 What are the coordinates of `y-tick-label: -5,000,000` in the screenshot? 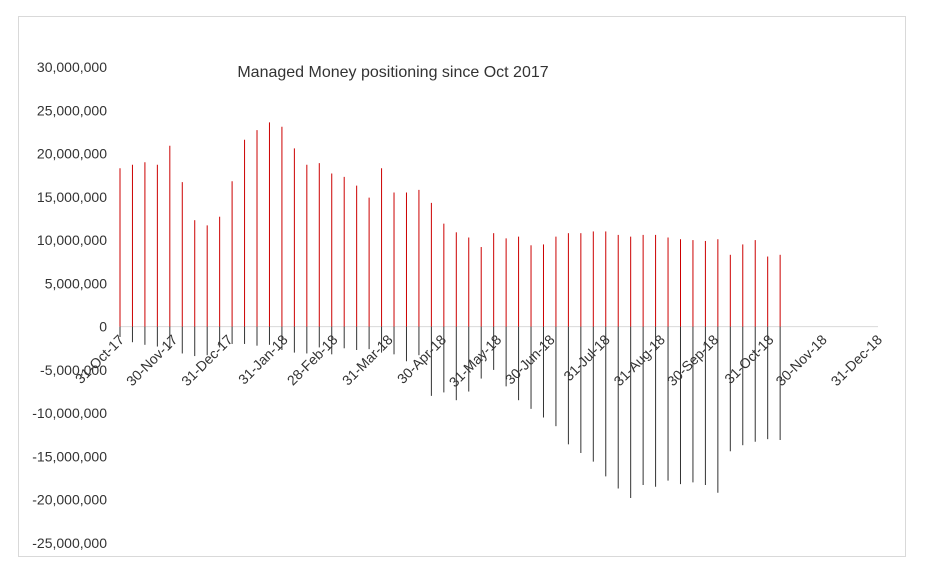 It's located at (73, 370).